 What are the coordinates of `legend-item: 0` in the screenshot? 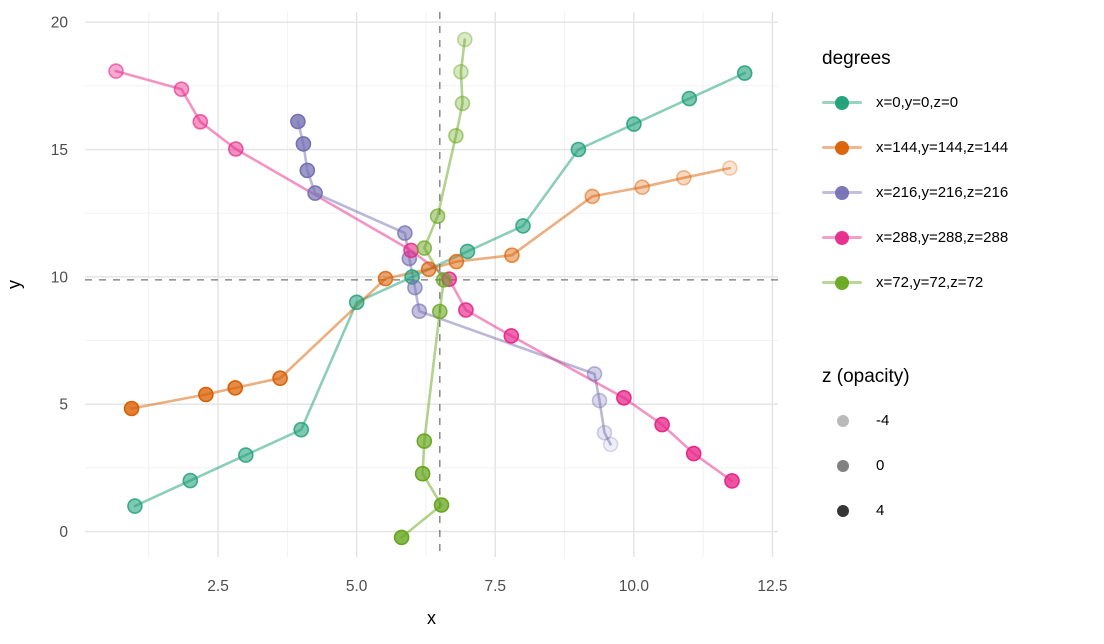 It's located at (957, 465).